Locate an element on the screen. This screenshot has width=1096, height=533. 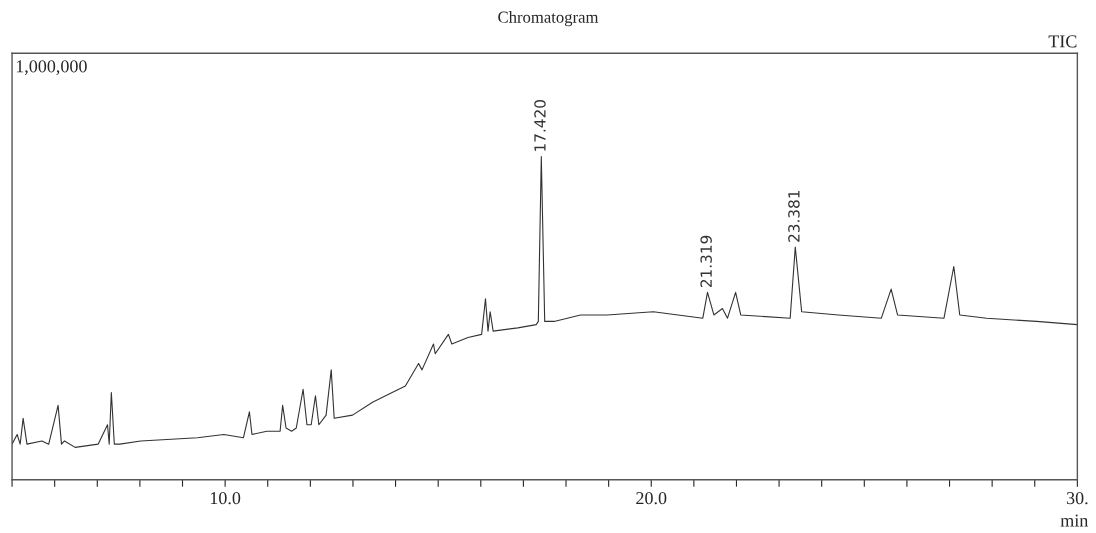
chart-title: Chromatogram is located at coordinates (548, 19).